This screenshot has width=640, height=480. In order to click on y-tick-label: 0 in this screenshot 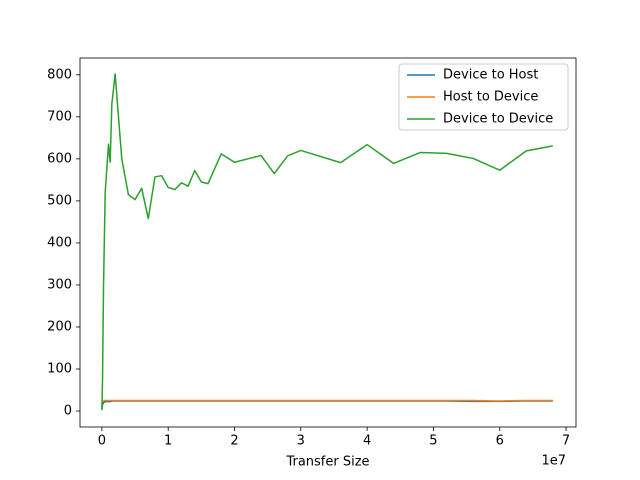, I will do `click(68, 411)`.